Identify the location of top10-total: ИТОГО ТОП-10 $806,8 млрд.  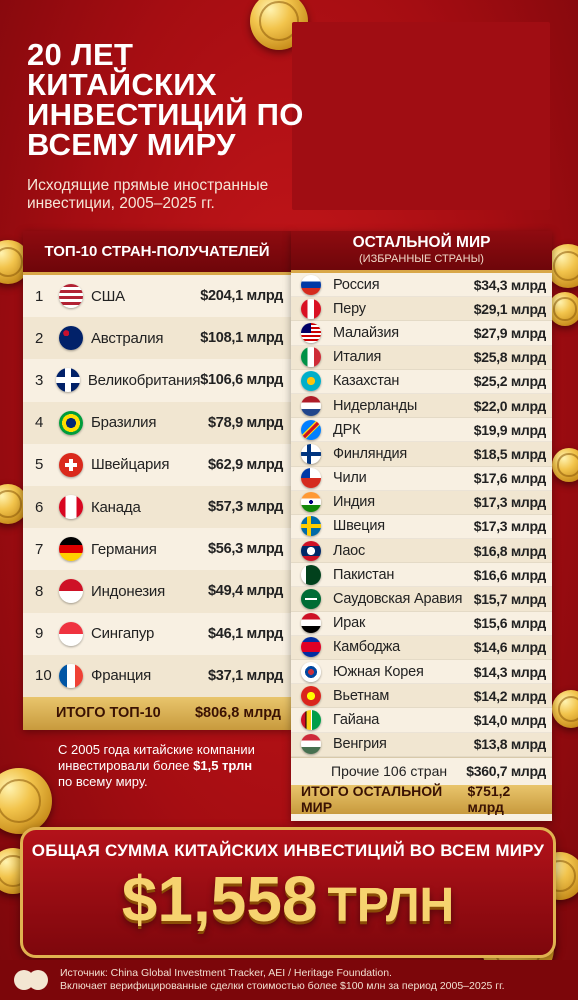
(157, 713).